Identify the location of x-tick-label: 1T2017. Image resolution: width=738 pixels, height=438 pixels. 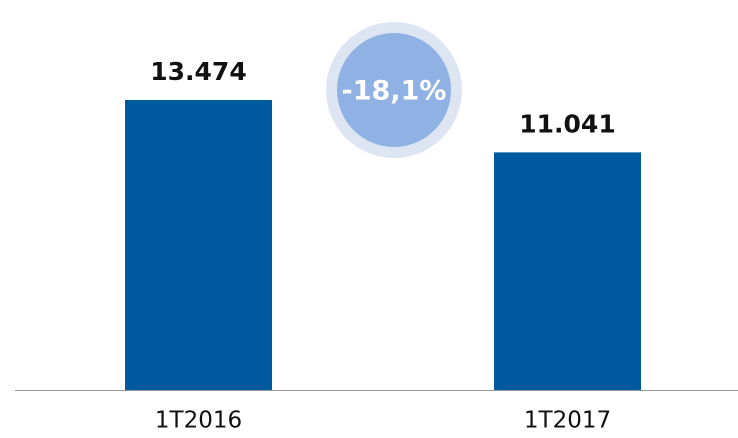
(567, 421).